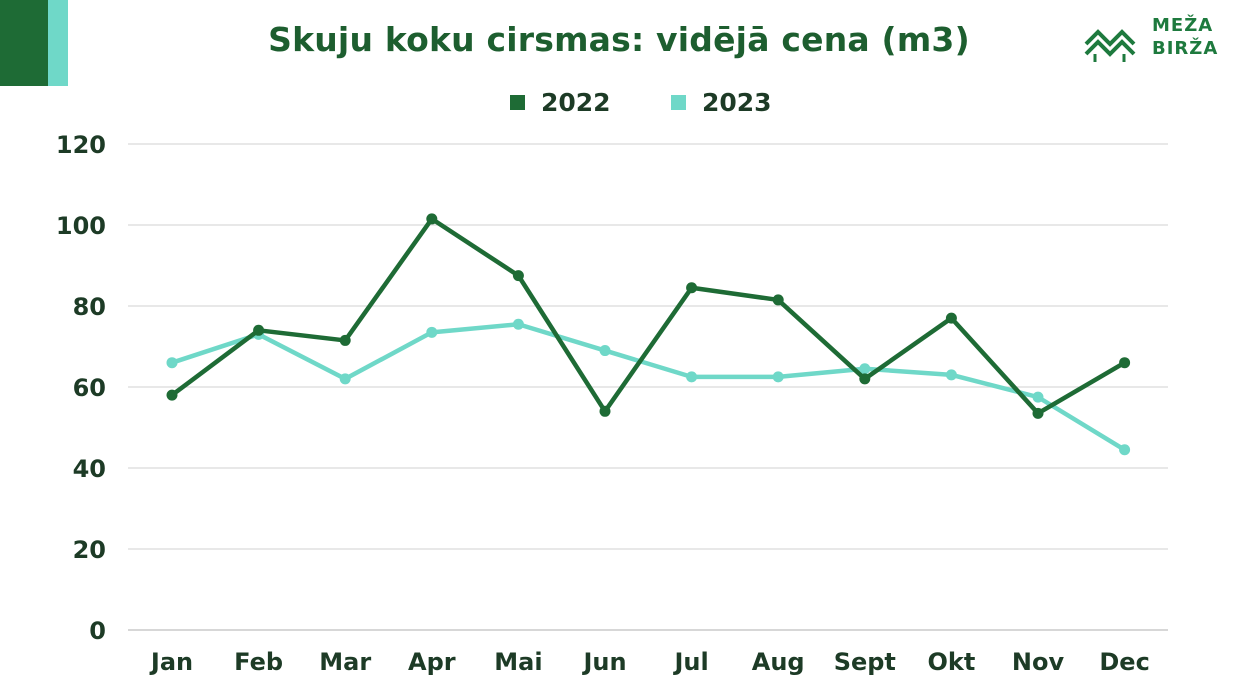  What do you see at coordinates (865, 662) in the screenshot?
I see `x-tick-label-sept: Sept` at bounding box center [865, 662].